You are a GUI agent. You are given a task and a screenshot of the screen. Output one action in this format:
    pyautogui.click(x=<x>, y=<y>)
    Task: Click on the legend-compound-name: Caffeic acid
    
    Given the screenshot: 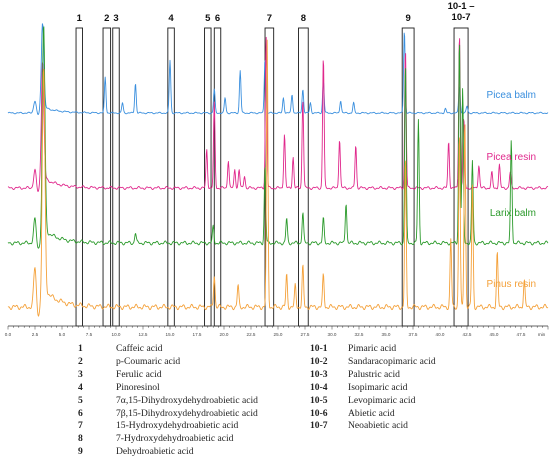 What is the action you would take?
    pyautogui.click(x=139, y=348)
    